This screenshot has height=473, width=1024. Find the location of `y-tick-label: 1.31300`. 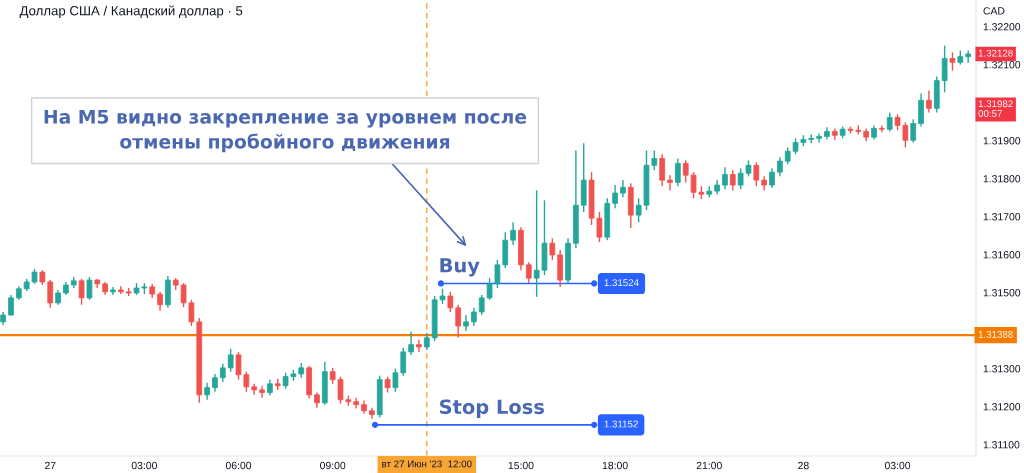

y-tick-label: 1.31300 is located at coordinates (1002, 369).